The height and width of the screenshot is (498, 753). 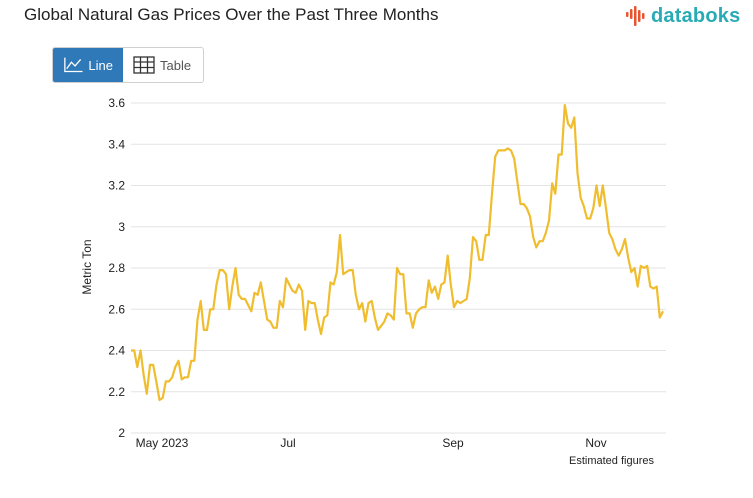 I want to click on table-view-button: Table, so click(x=162, y=65).